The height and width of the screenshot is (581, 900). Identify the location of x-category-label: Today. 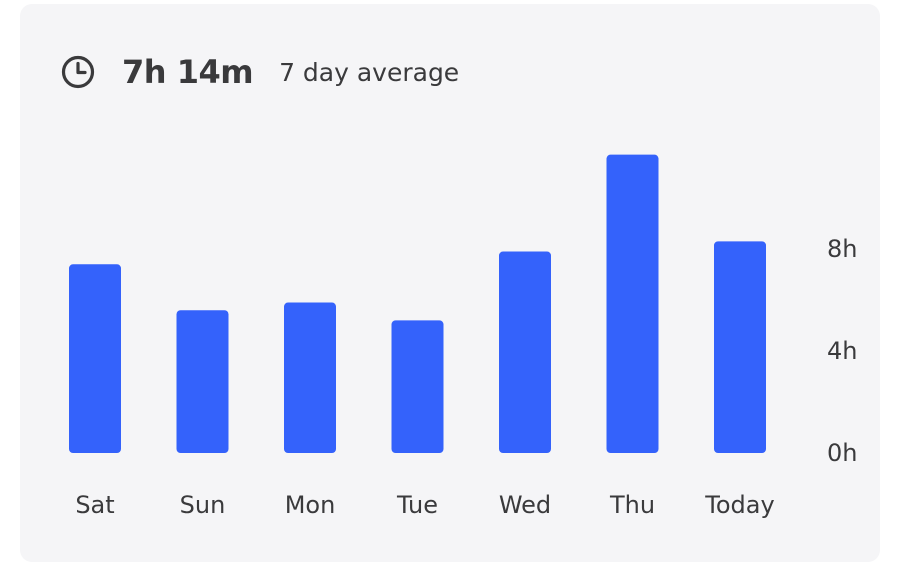
(739, 505).